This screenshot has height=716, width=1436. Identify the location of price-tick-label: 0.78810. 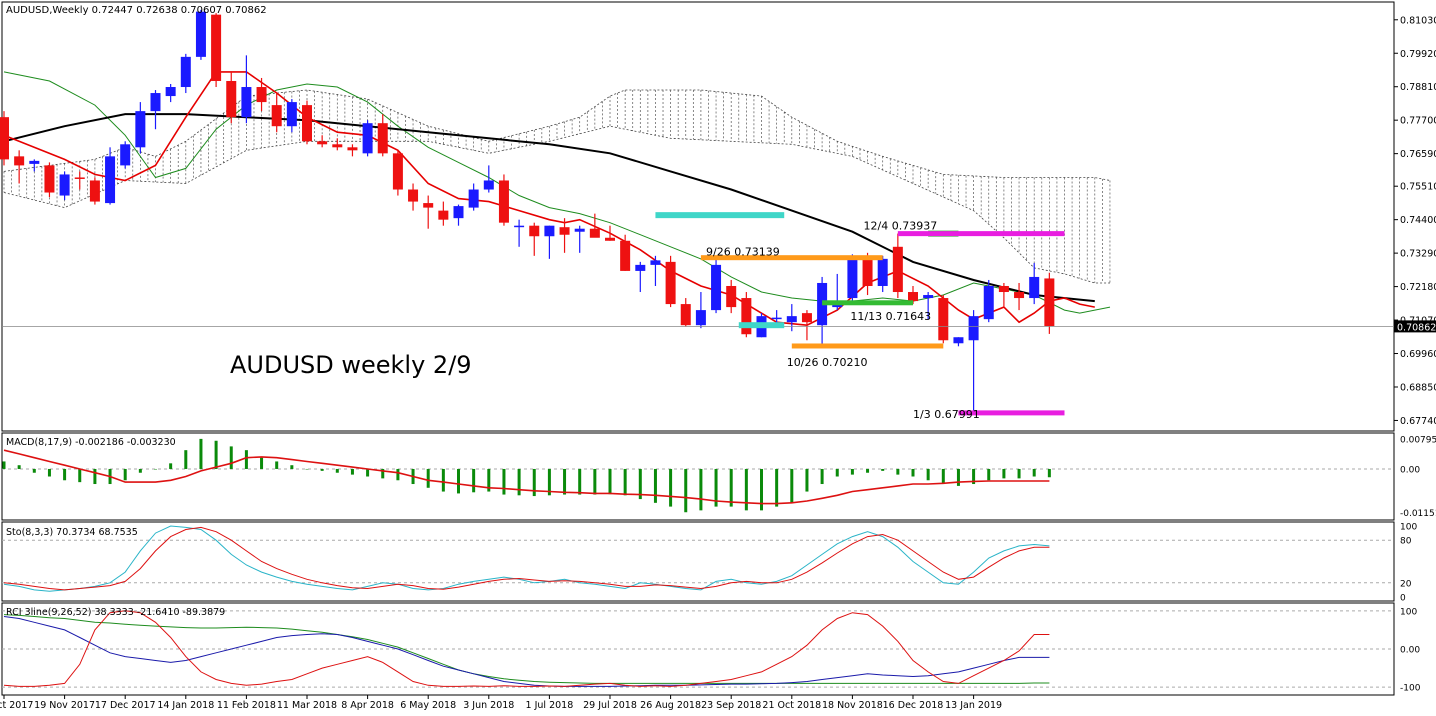
(1418, 87).